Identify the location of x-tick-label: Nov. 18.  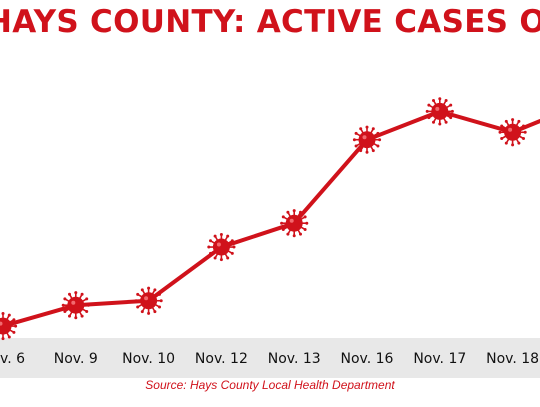
(512, 359).